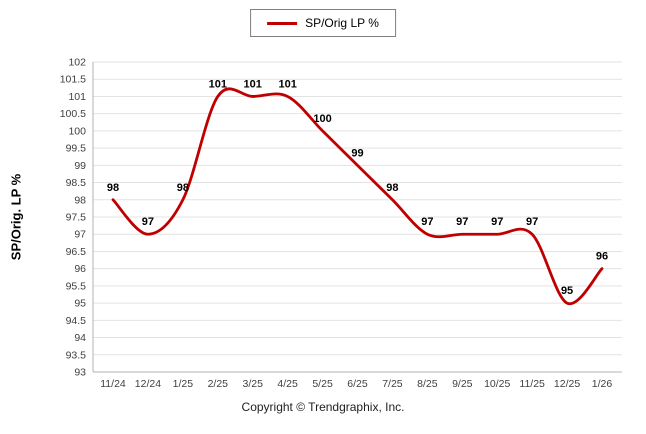 The image size is (646, 434). I want to click on y-tick-label: 97.5, so click(76, 218).